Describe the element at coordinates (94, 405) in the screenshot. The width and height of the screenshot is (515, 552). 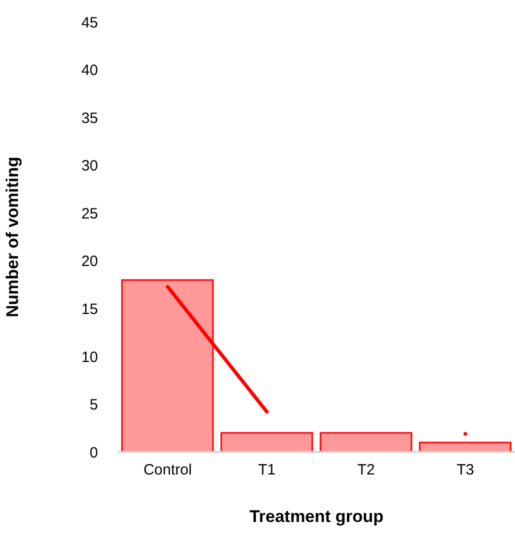
I see `y-tick-label: 5` at that location.